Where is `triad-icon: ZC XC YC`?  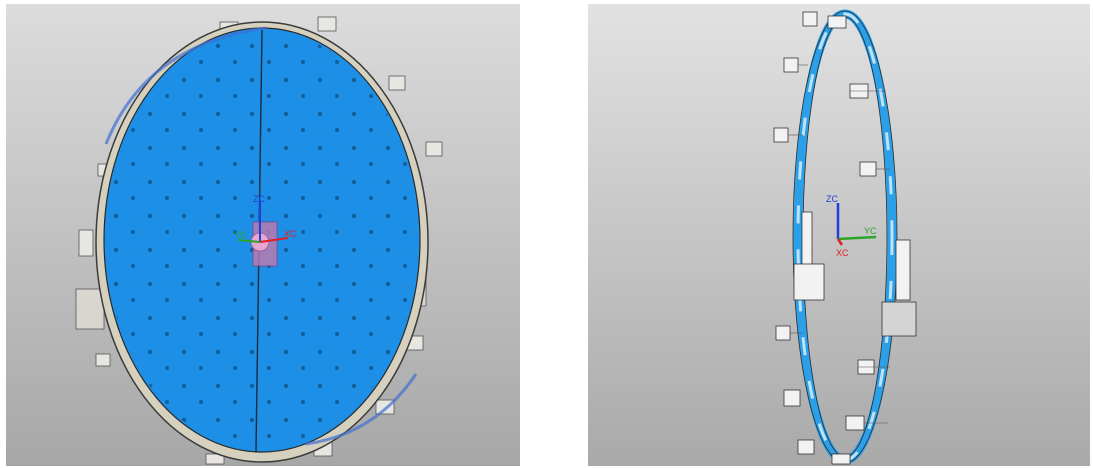 triad-icon: ZC XC YC is located at coordinates (265, 230).